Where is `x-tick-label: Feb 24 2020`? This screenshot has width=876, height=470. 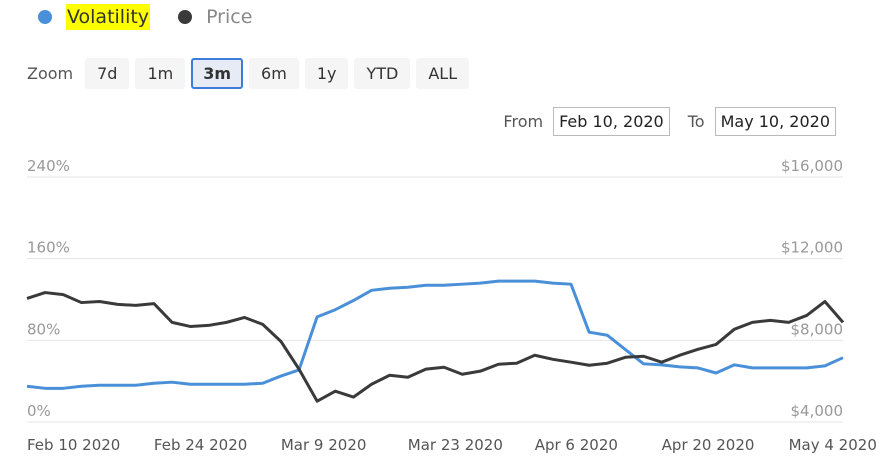
x-tick-label: Feb 24 2020 is located at coordinates (200, 445).